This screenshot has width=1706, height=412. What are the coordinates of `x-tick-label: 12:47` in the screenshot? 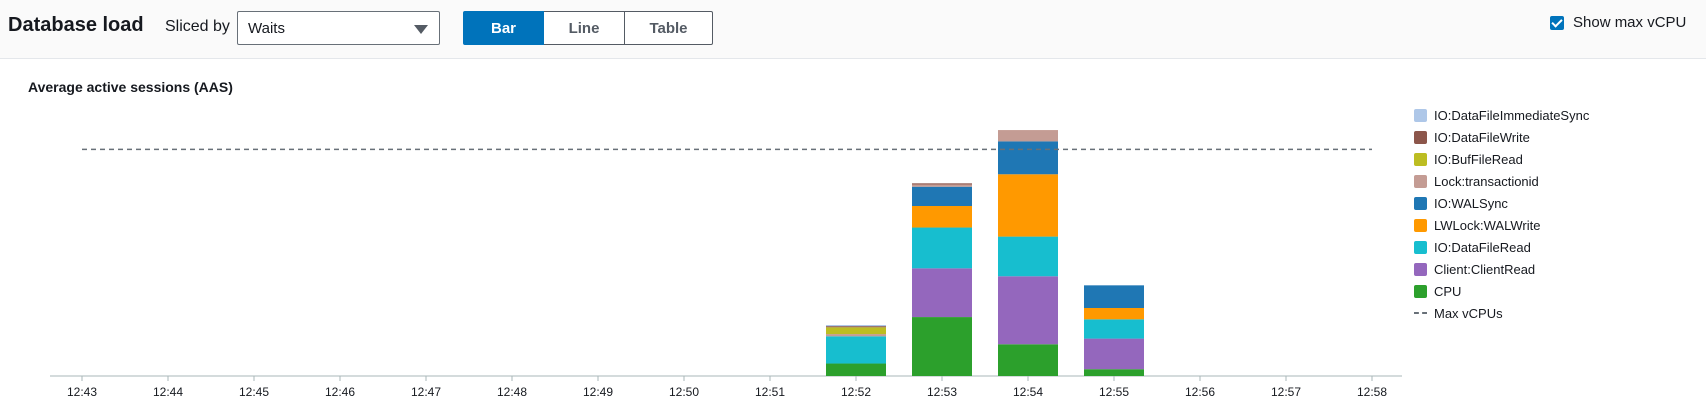 It's located at (426, 392).